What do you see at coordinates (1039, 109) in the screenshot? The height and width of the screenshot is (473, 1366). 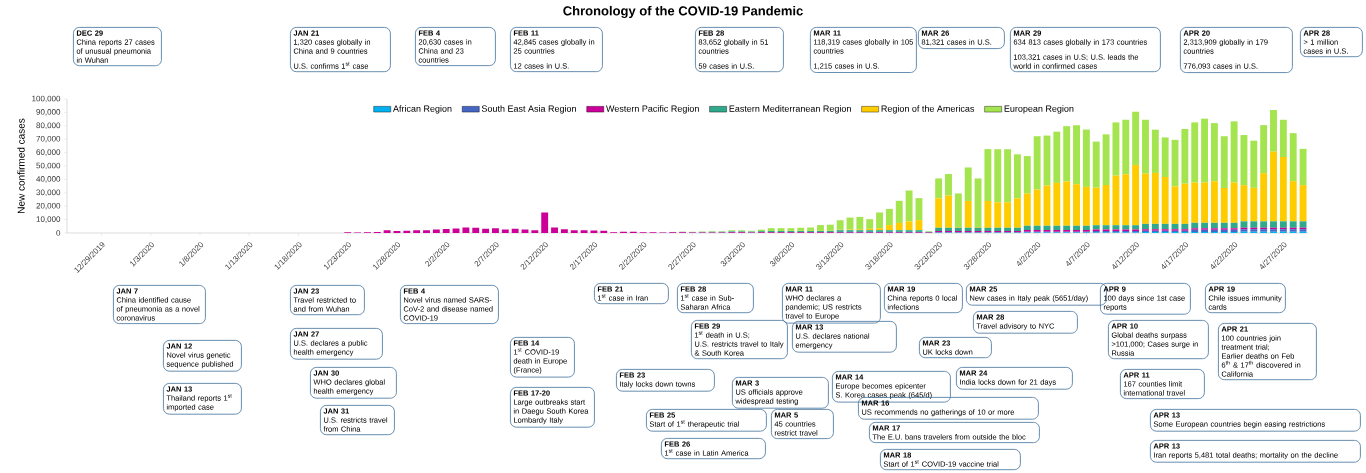 I see `legend-label: European Region` at bounding box center [1039, 109].